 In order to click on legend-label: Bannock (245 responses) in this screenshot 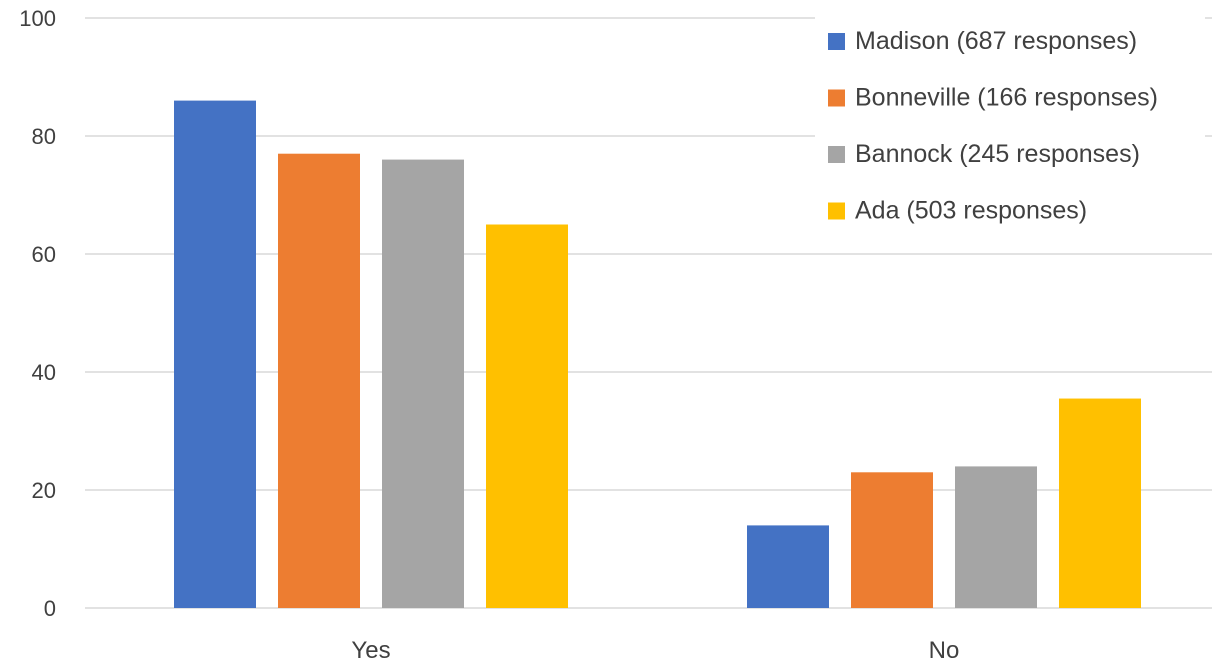, I will do `click(997, 154)`.